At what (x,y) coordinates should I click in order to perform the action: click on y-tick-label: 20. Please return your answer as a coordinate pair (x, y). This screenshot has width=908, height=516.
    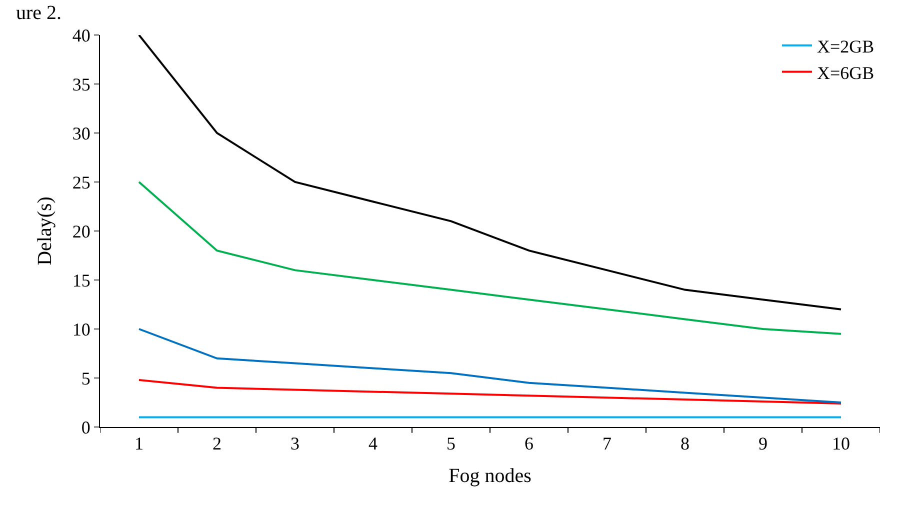
    Looking at the image, I should click on (81, 231).